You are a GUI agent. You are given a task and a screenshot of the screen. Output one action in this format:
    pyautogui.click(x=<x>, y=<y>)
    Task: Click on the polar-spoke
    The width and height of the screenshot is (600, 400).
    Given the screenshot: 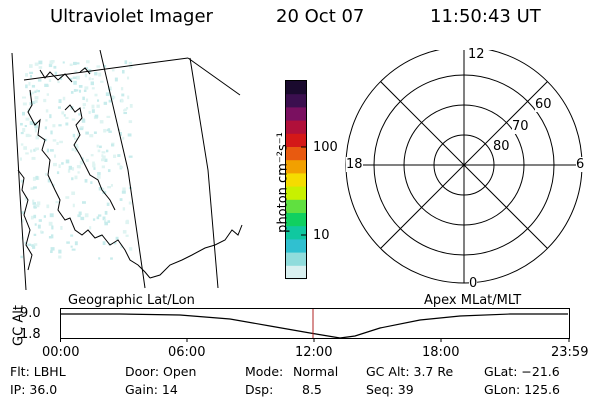 What is the action you would take?
    pyautogui.click(x=464, y=165)
    